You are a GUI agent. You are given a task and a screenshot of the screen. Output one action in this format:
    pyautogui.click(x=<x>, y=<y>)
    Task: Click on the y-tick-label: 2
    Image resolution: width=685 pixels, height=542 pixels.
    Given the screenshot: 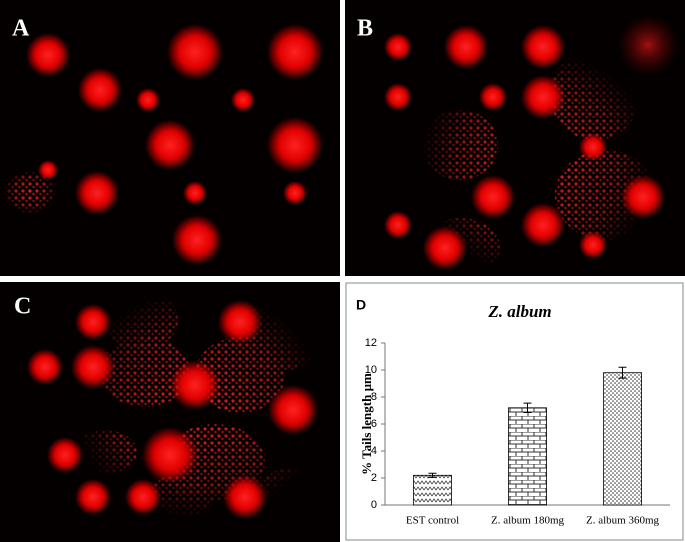 What is the action you would take?
    pyautogui.click(x=374, y=478)
    